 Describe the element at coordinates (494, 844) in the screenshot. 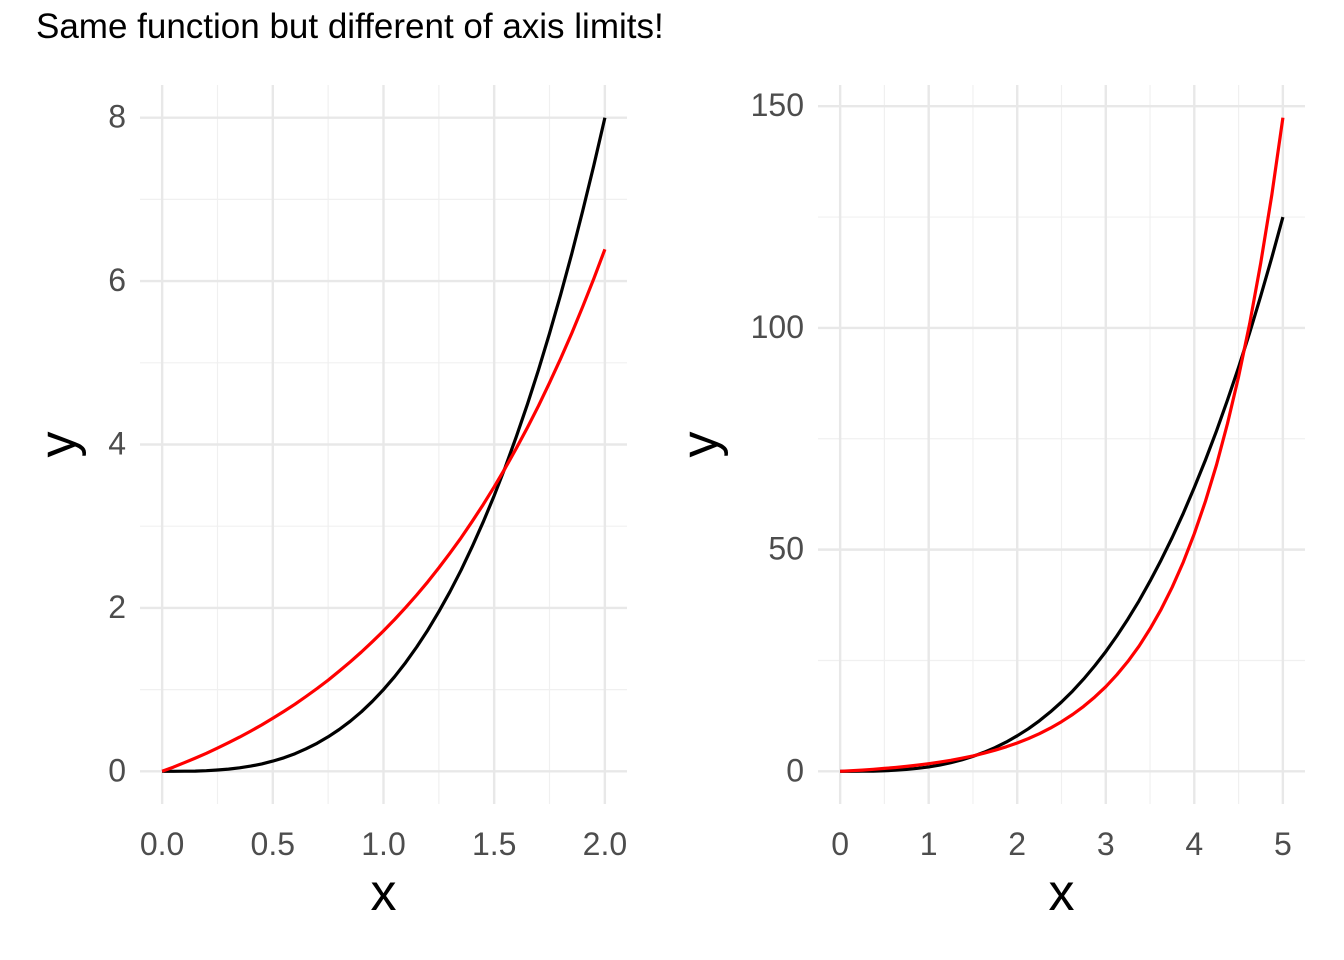

I see `x-tick-label: 1.5` at that location.